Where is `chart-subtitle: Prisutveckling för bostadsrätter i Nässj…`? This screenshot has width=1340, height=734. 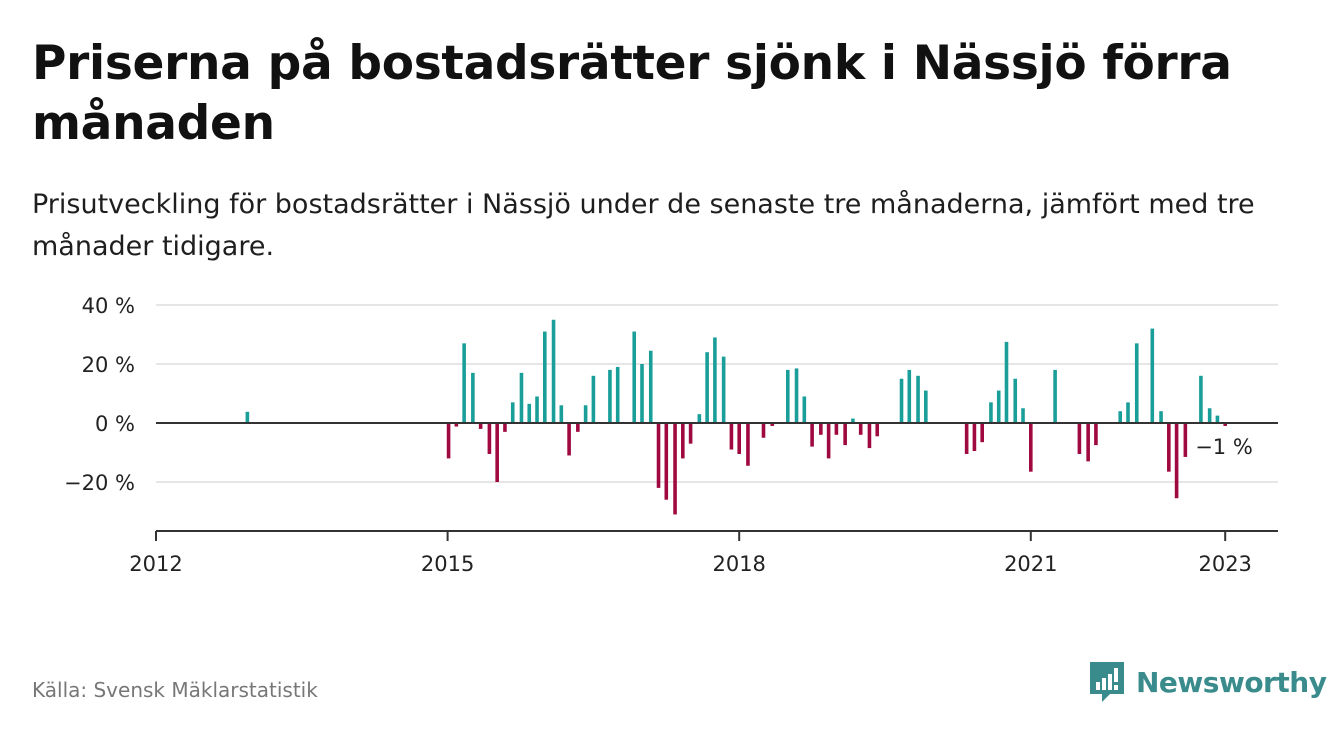
chart-subtitle: Prisutveckling för bostadsrätter i Nässj… is located at coordinates (643, 225).